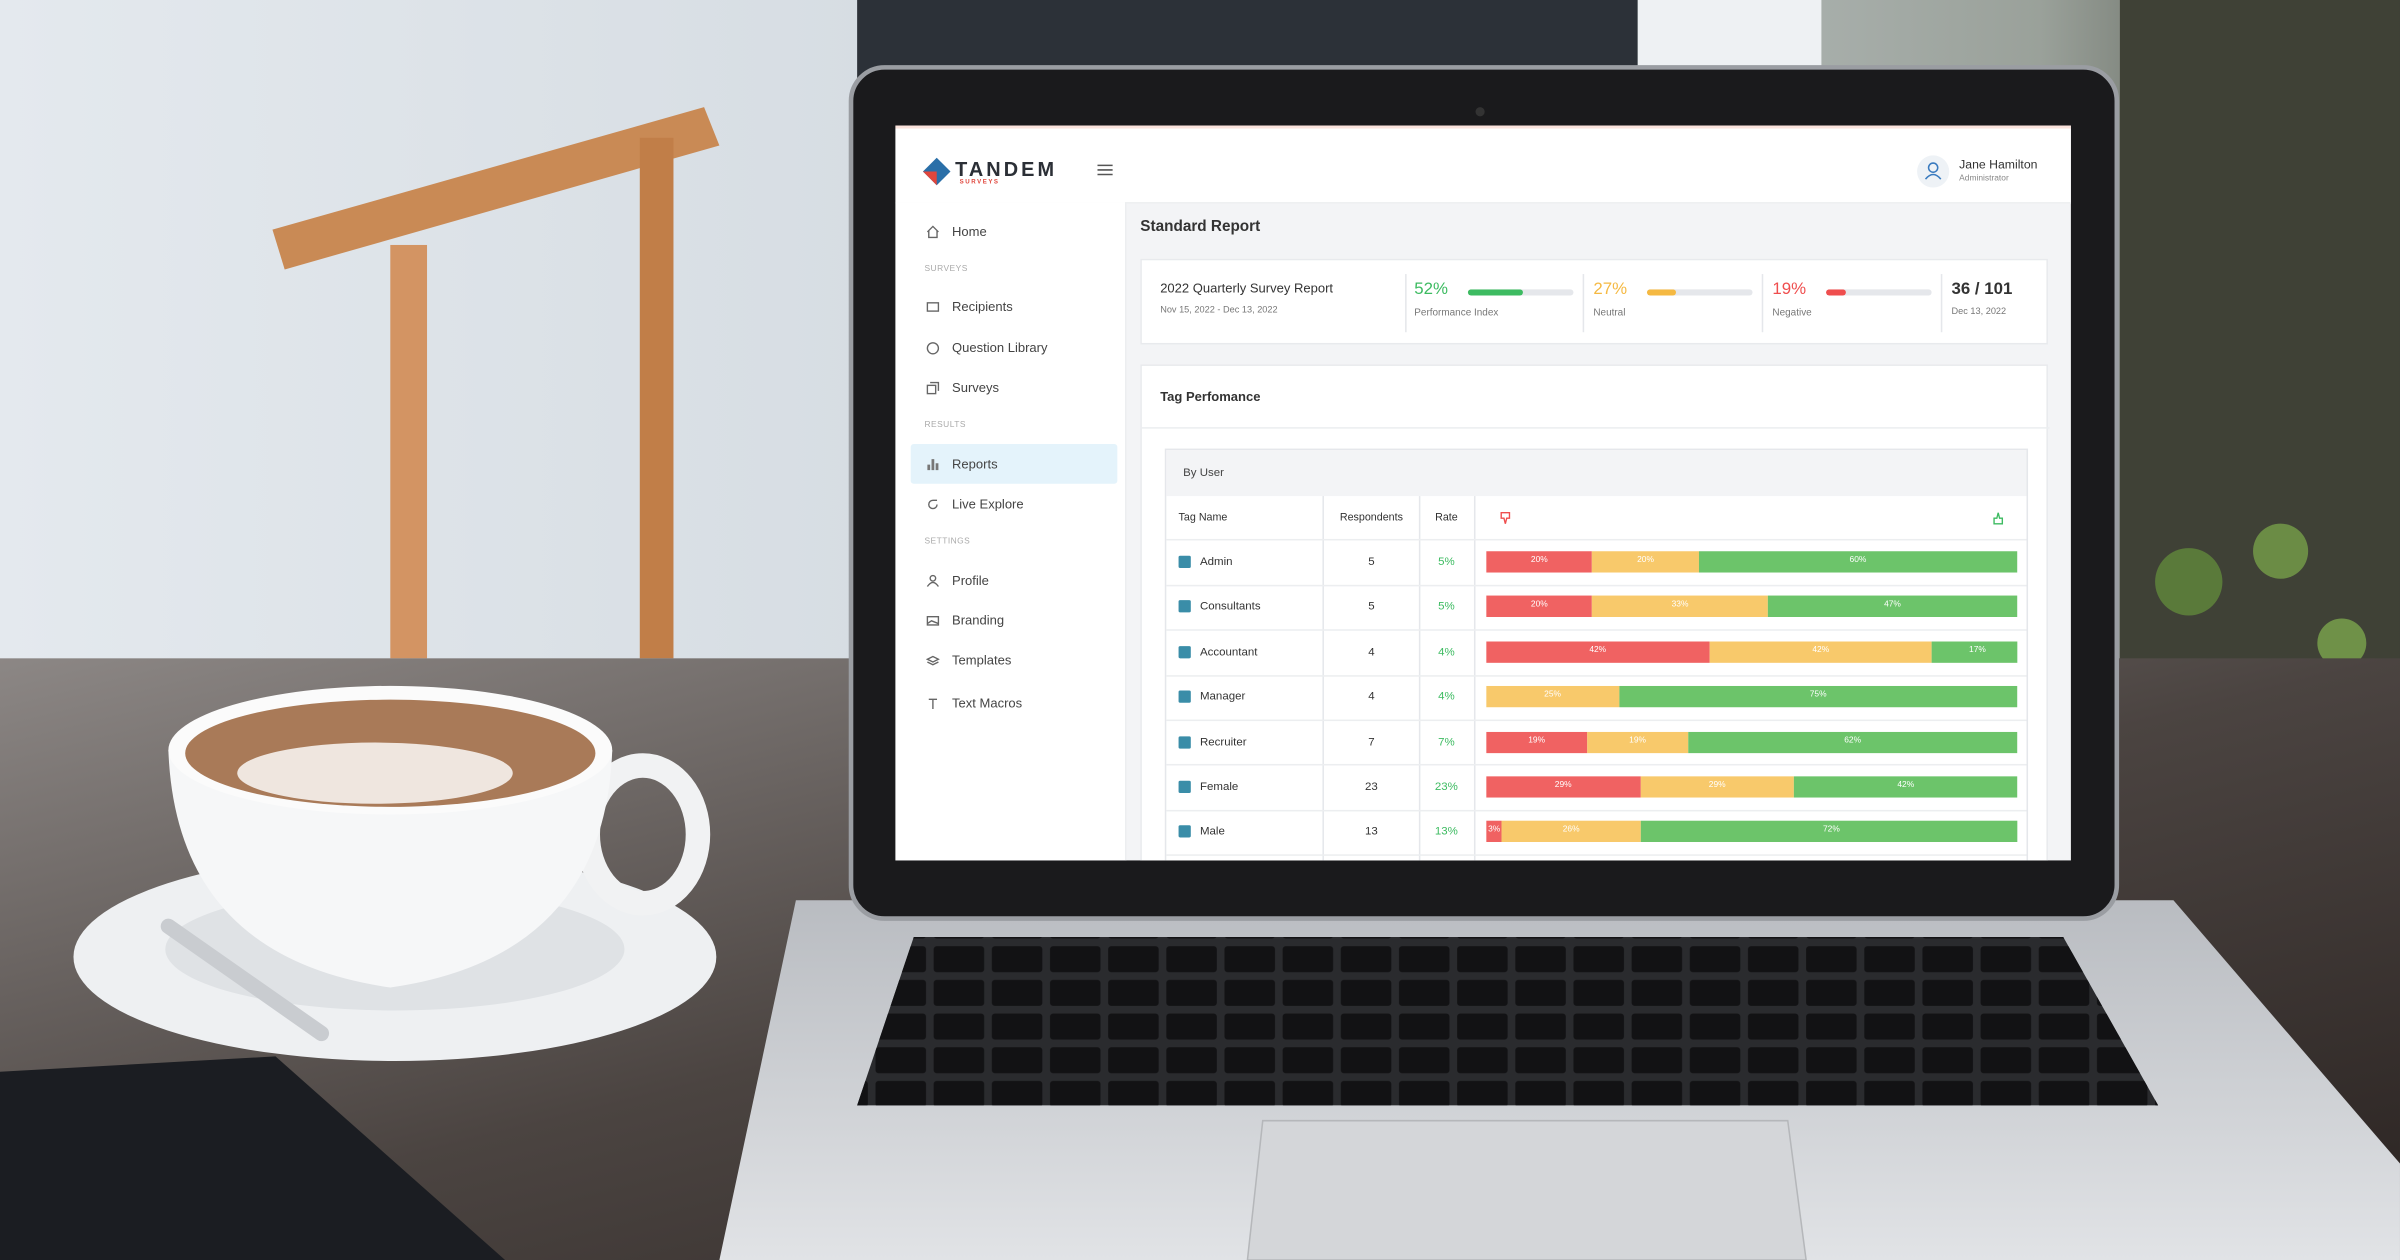  Describe the element at coordinates (1975, 652) in the screenshot. I see `bar-segment: 17%` at that location.